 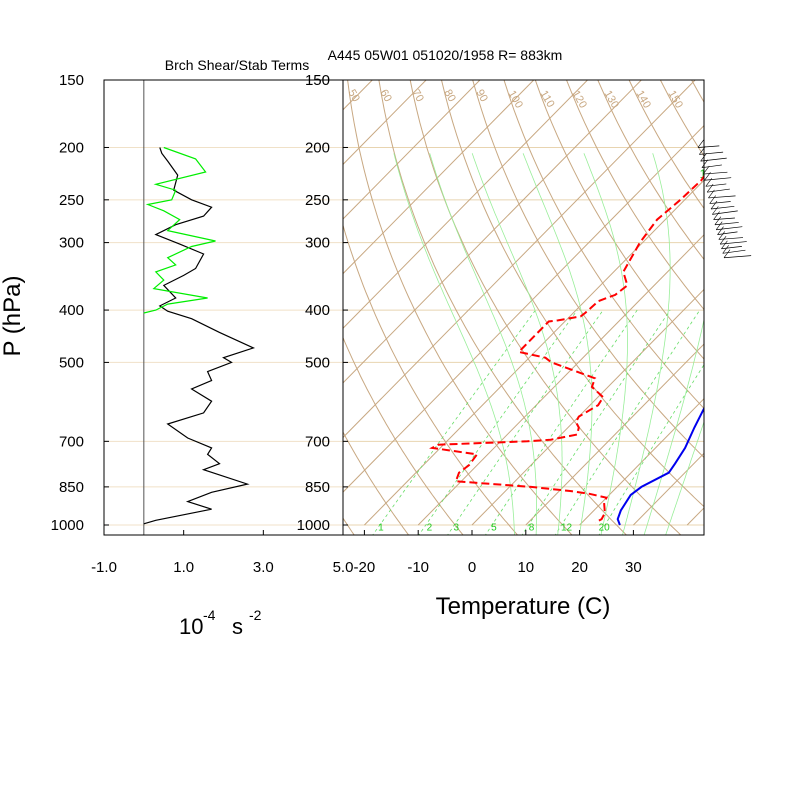 I want to click on left-ytick-label: 850, so click(x=71, y=487).